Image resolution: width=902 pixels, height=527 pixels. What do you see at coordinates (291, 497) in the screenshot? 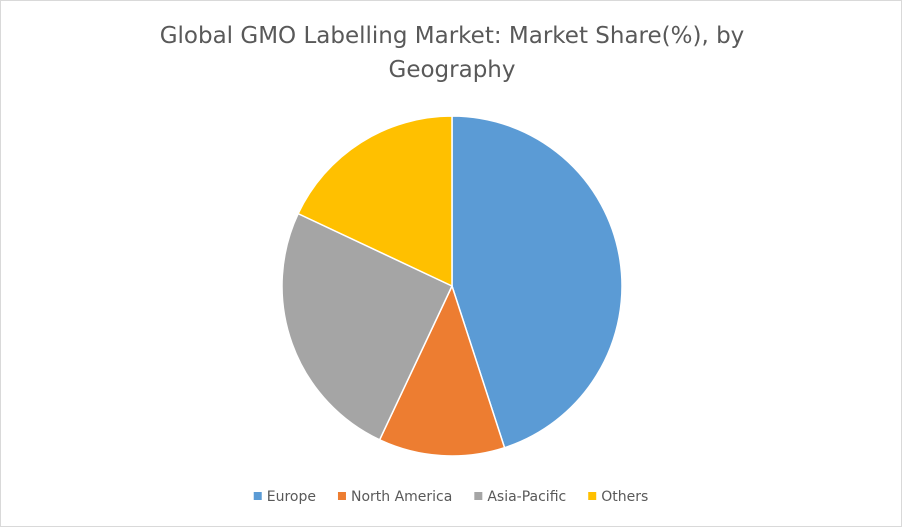
I see `legend-label: Europe` at bounding box center [291, 497].